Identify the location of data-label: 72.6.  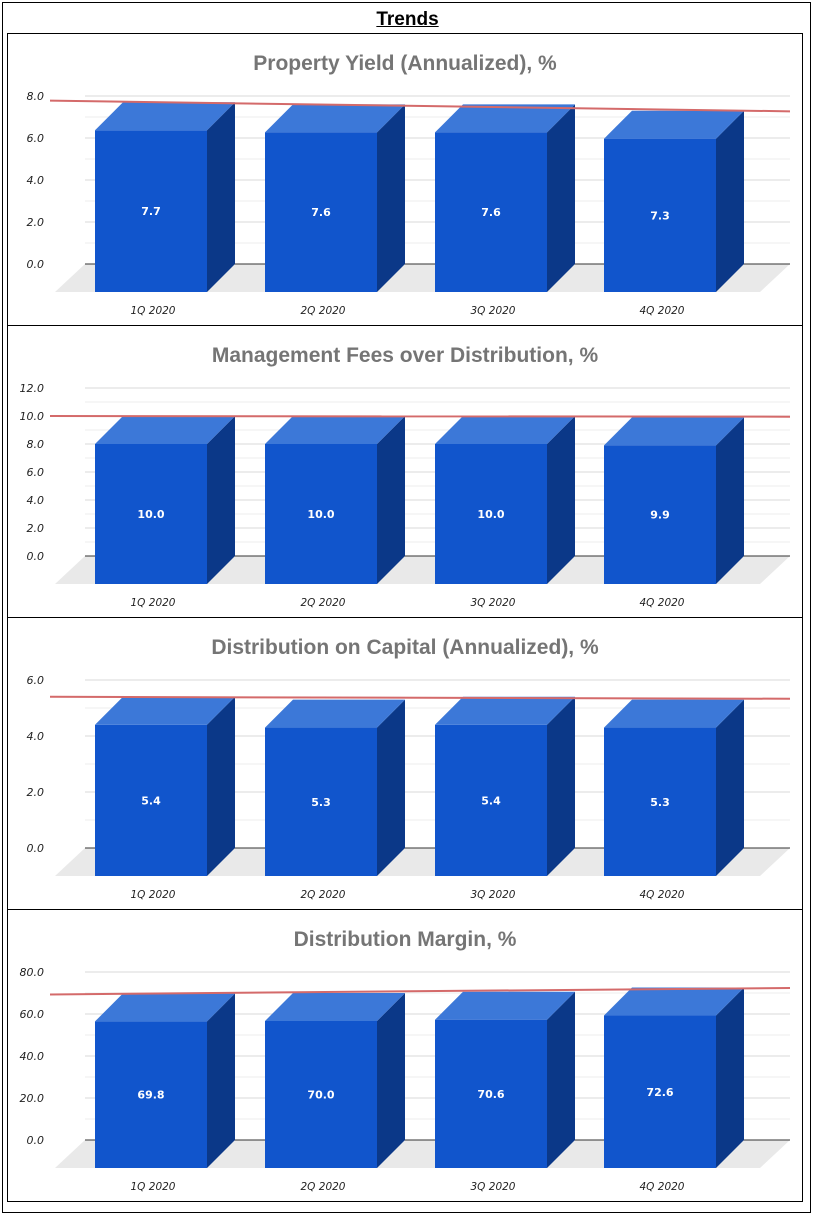
(659, 1092).